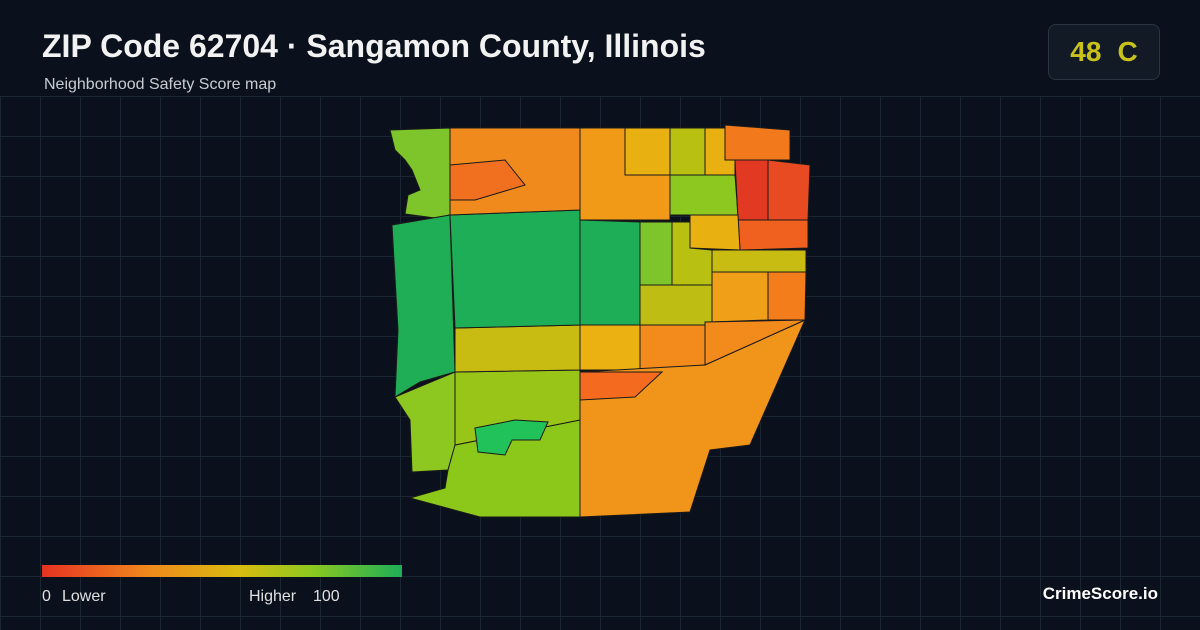  I want to click on legend-max-label: Higher, so click(273, 596).